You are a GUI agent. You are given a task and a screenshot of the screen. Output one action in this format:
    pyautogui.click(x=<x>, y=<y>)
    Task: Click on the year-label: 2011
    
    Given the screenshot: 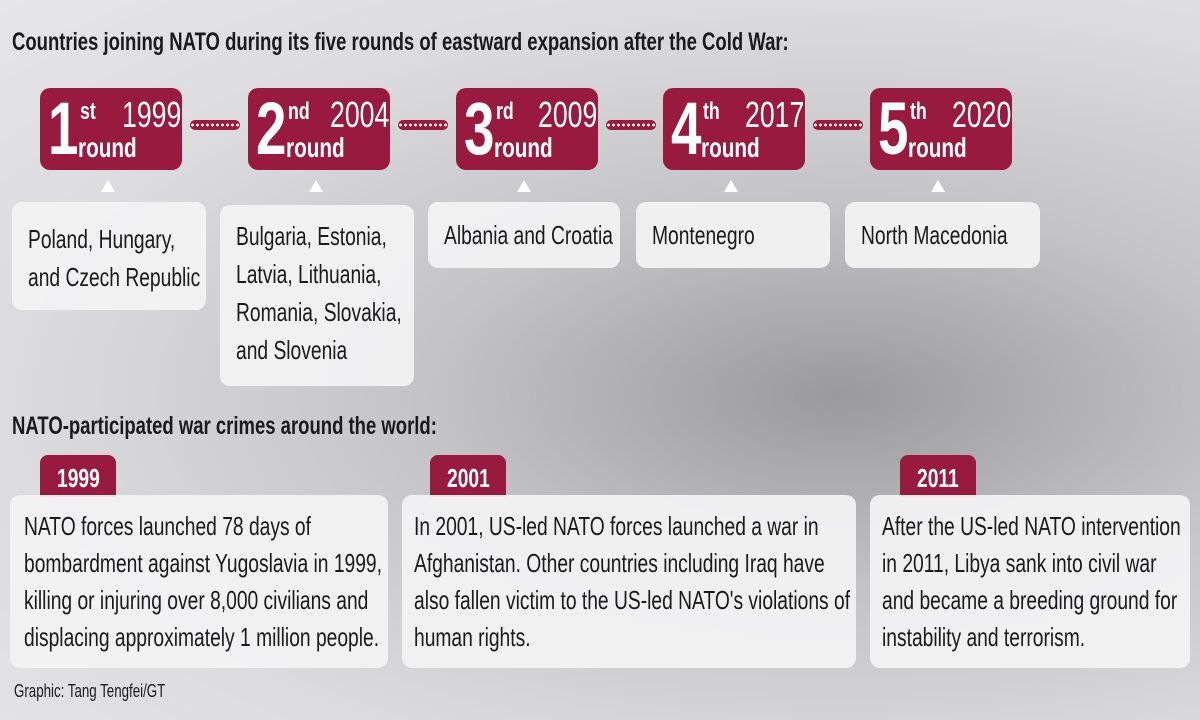 What is the action you would take?
    pyautogui.click(x=945, y=478)
    